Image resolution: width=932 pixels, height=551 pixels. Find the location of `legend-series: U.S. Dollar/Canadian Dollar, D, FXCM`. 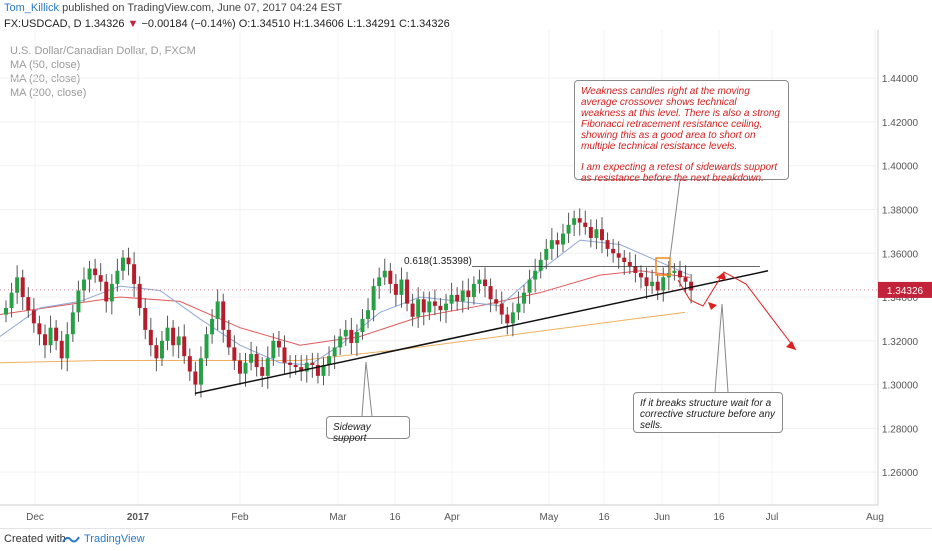

legend-series: U.S. Dollar/Canadian Dollar, D, FXCM is located at coordinates (103, 51).